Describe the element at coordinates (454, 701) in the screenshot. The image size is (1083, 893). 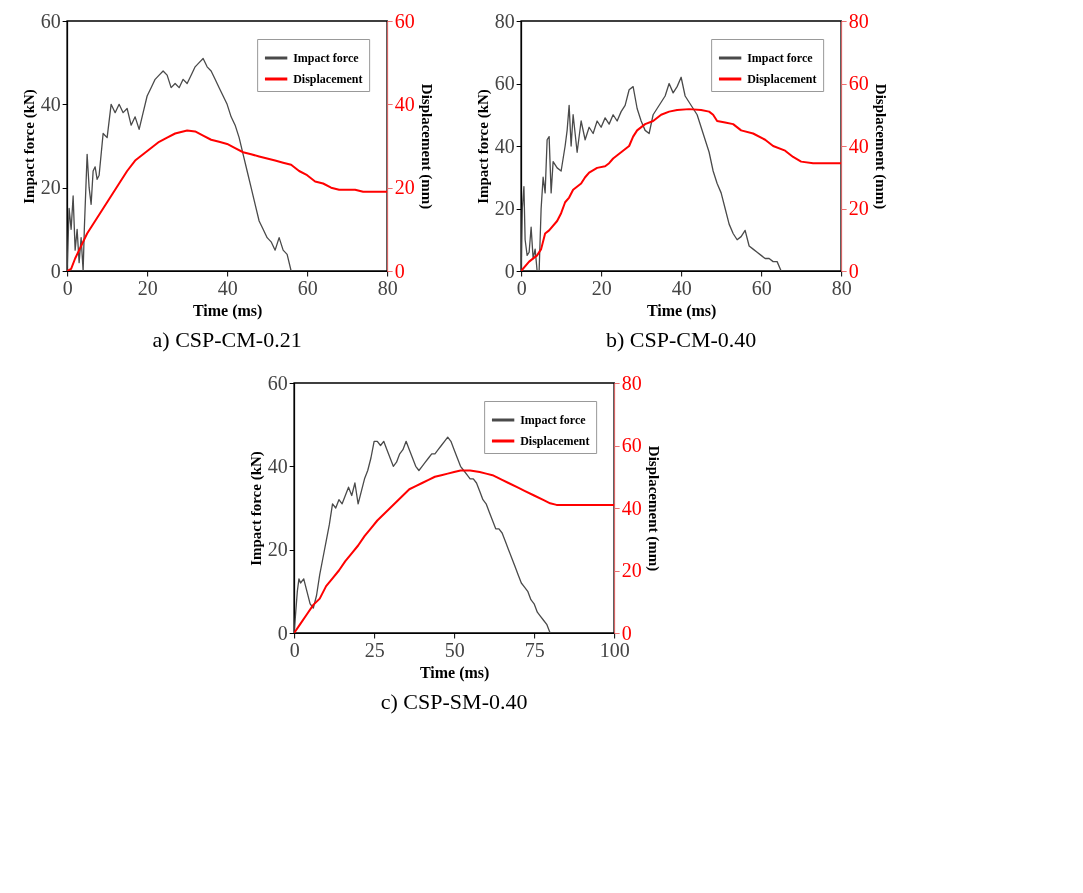
I see `text: c) CSP-SM-0.40` at that location.